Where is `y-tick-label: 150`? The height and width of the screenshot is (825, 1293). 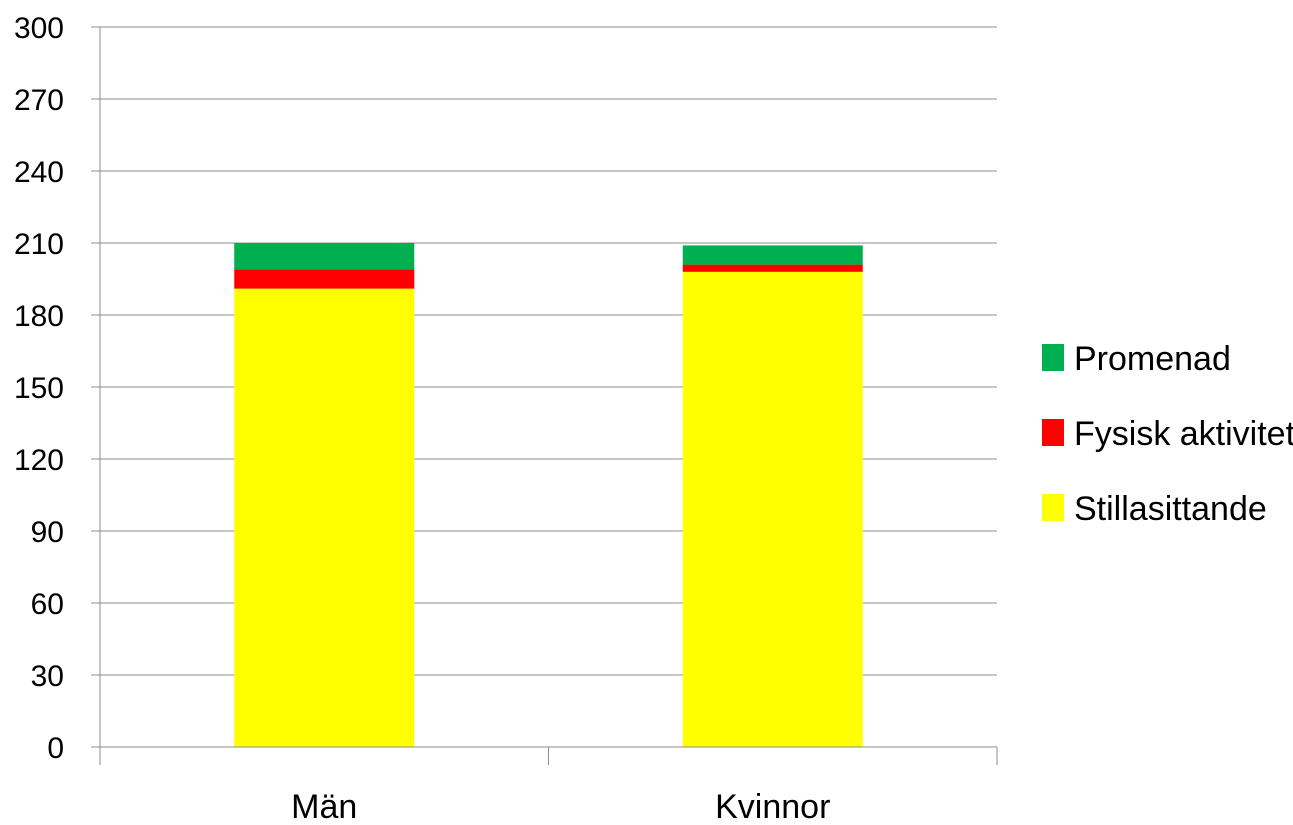 y-tick-label: 150 is located at coordinates (39, 388).